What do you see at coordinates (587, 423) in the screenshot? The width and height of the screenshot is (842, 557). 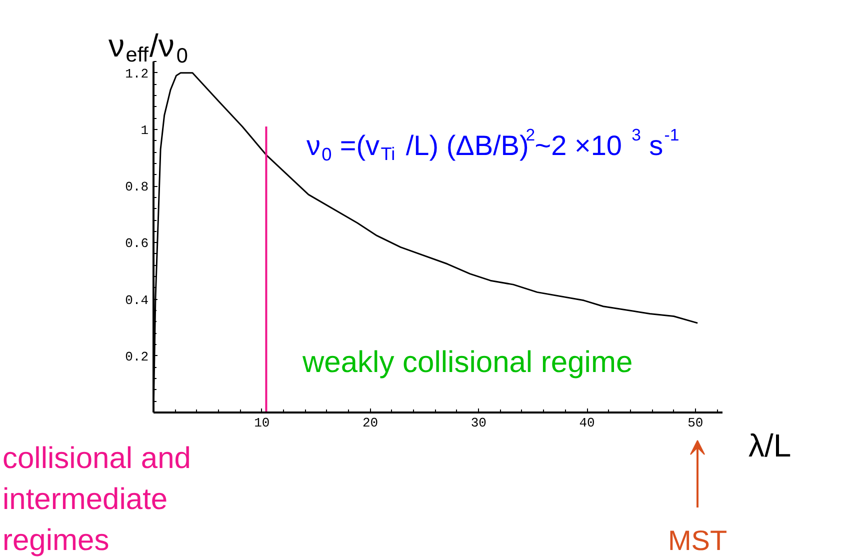 I see `x-tick-label: 40` at bounding box center [587, 423].